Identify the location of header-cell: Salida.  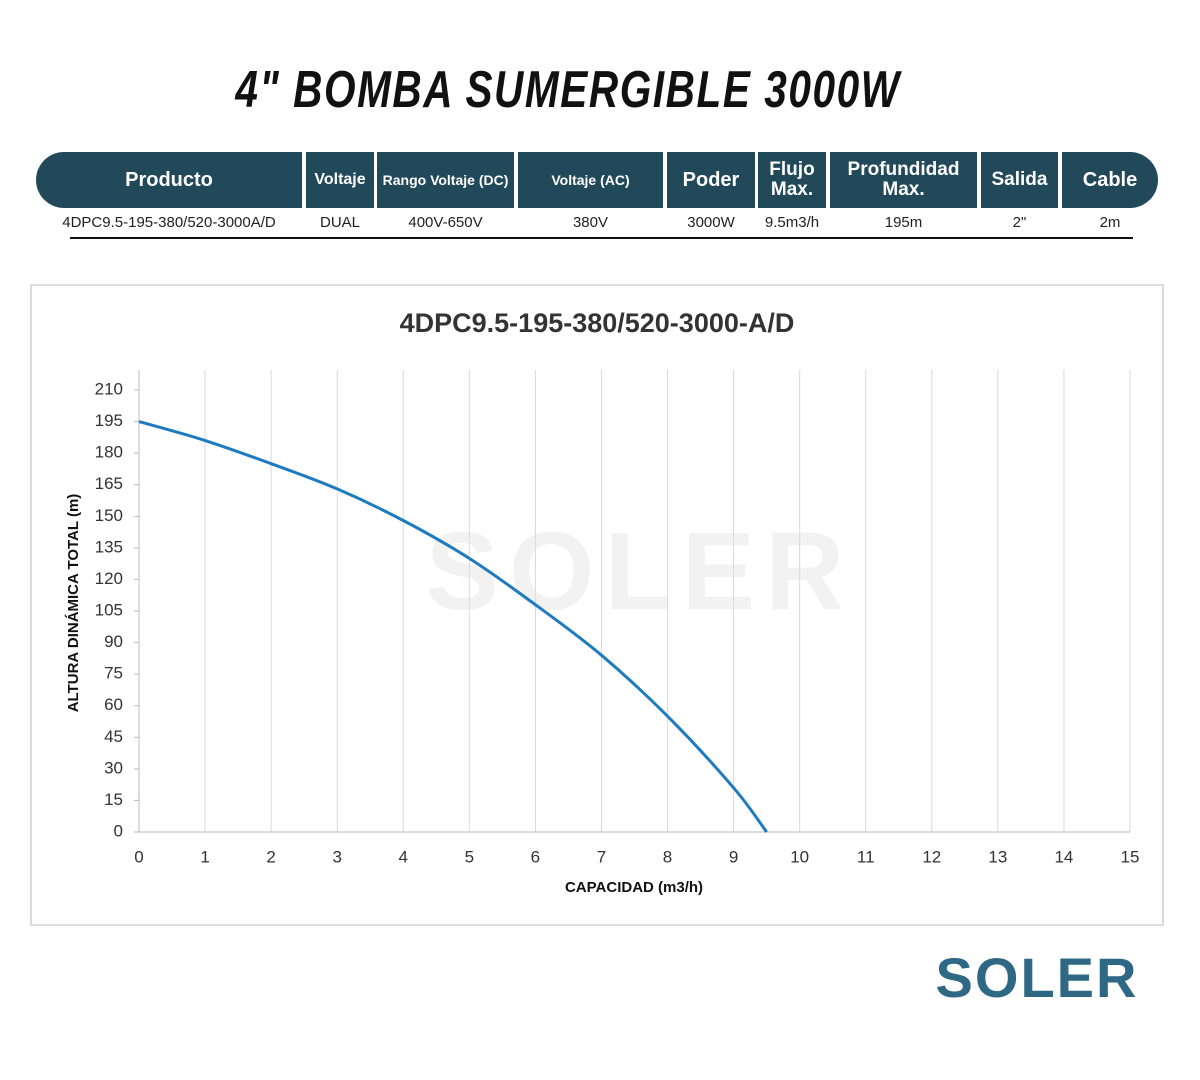
(1019, 180).